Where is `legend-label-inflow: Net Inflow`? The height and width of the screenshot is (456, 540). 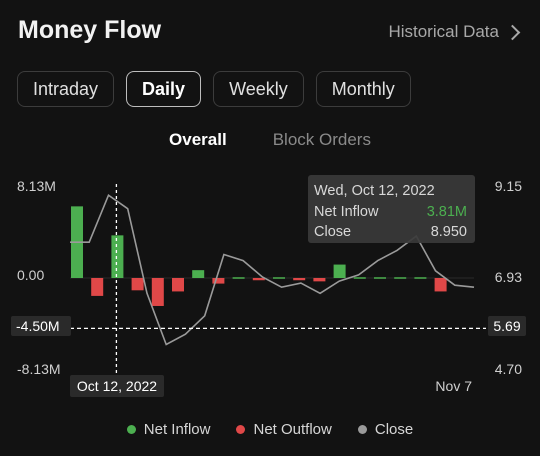
legend-label-inflow: Net Inflow is located at coordinates (177, 429).